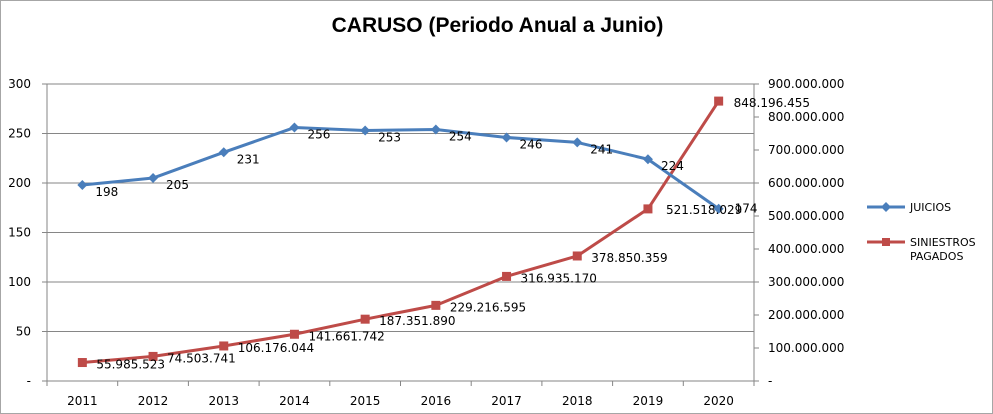  What do you see at coordinates (19, 183) in the screenshot?
I see `y-left-tick-label: 200` at bounding box center [19, 183].